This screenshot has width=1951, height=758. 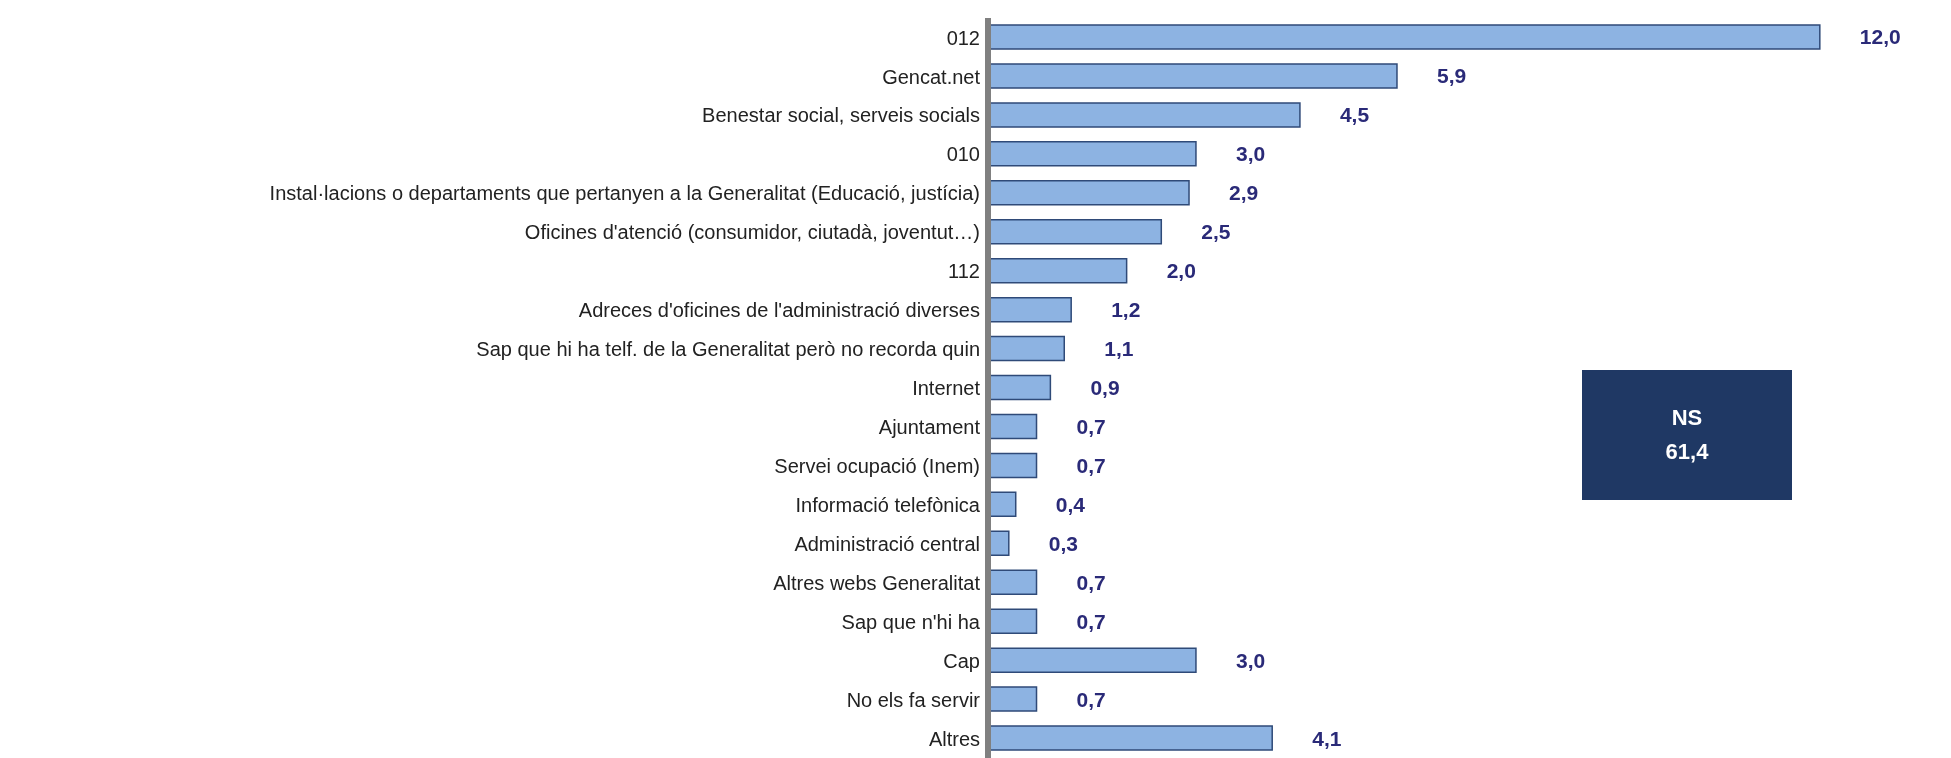 What do you see at coordinates (954, 738) in the screenshot?
I see `y-tick-label: Altres` at bounding box center [954, 738].